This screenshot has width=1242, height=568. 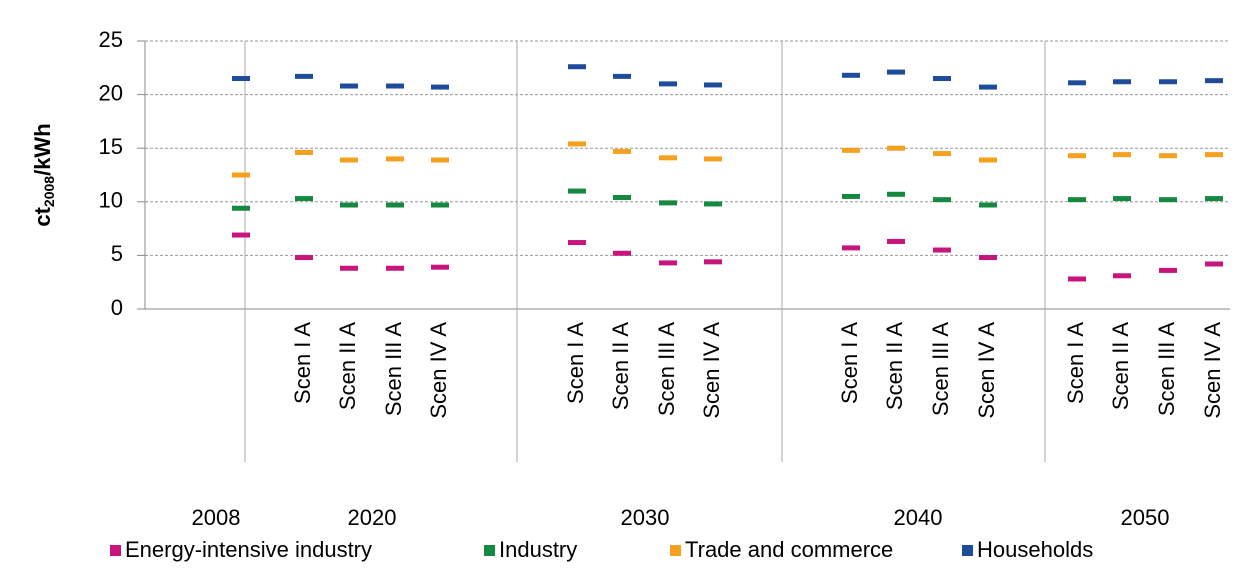 What do you see at coordinates (789, 549) in the screenshot?
I see `legend-label: Trade and commerce` at bounding box center [789, 549].